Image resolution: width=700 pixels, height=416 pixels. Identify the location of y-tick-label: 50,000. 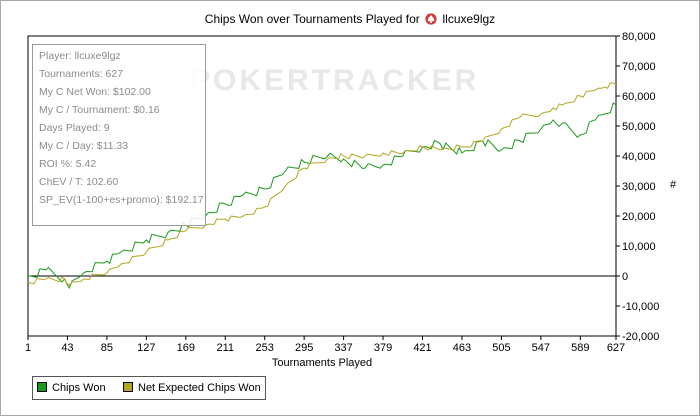
(639, 127).